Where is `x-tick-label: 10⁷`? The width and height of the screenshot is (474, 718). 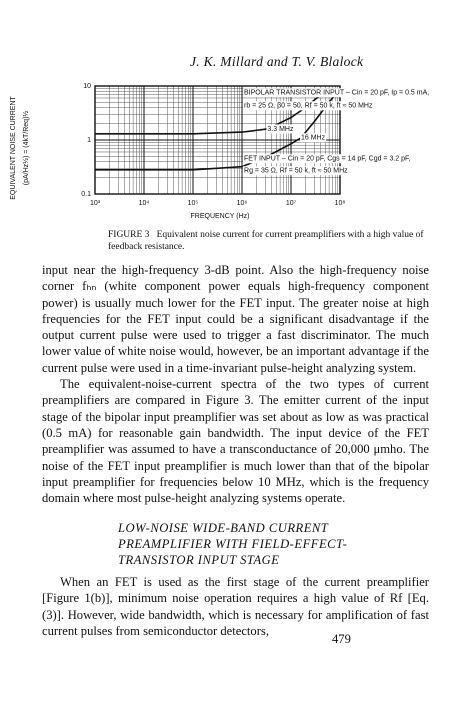
x-tick-label: 10⁷ is located at coordinates (291, 203).